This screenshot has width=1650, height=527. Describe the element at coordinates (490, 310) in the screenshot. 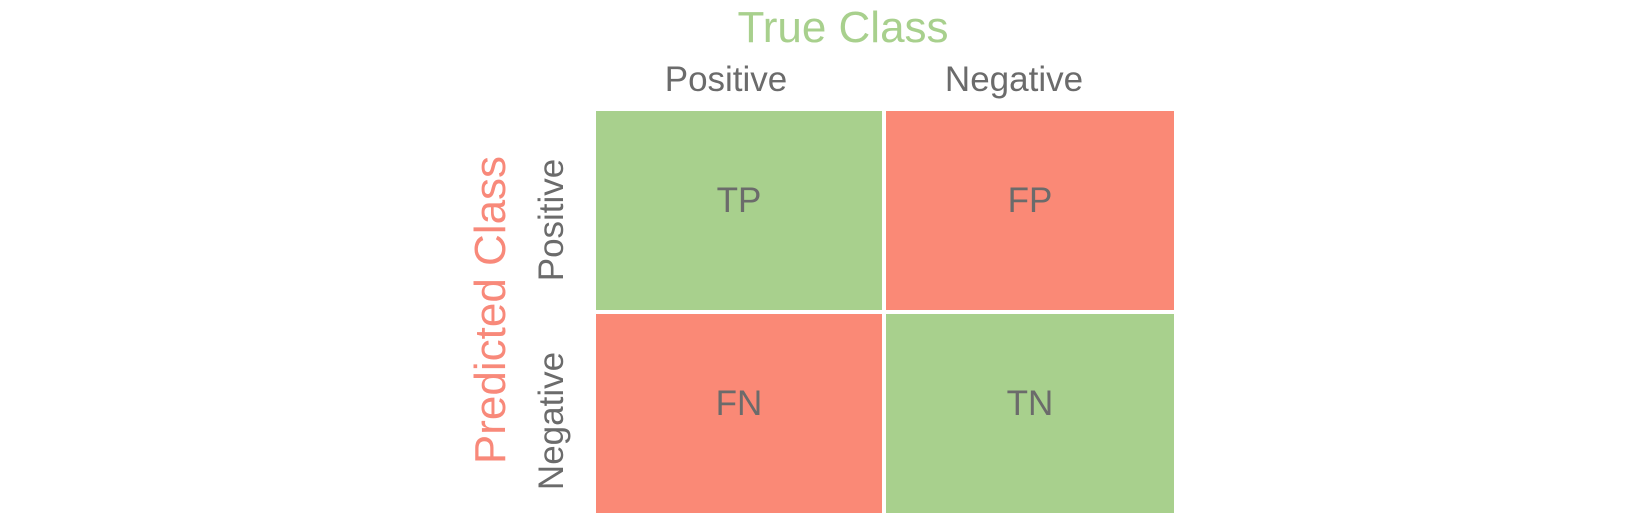

I see `predicted-class-title: Predicted Class` at that location.